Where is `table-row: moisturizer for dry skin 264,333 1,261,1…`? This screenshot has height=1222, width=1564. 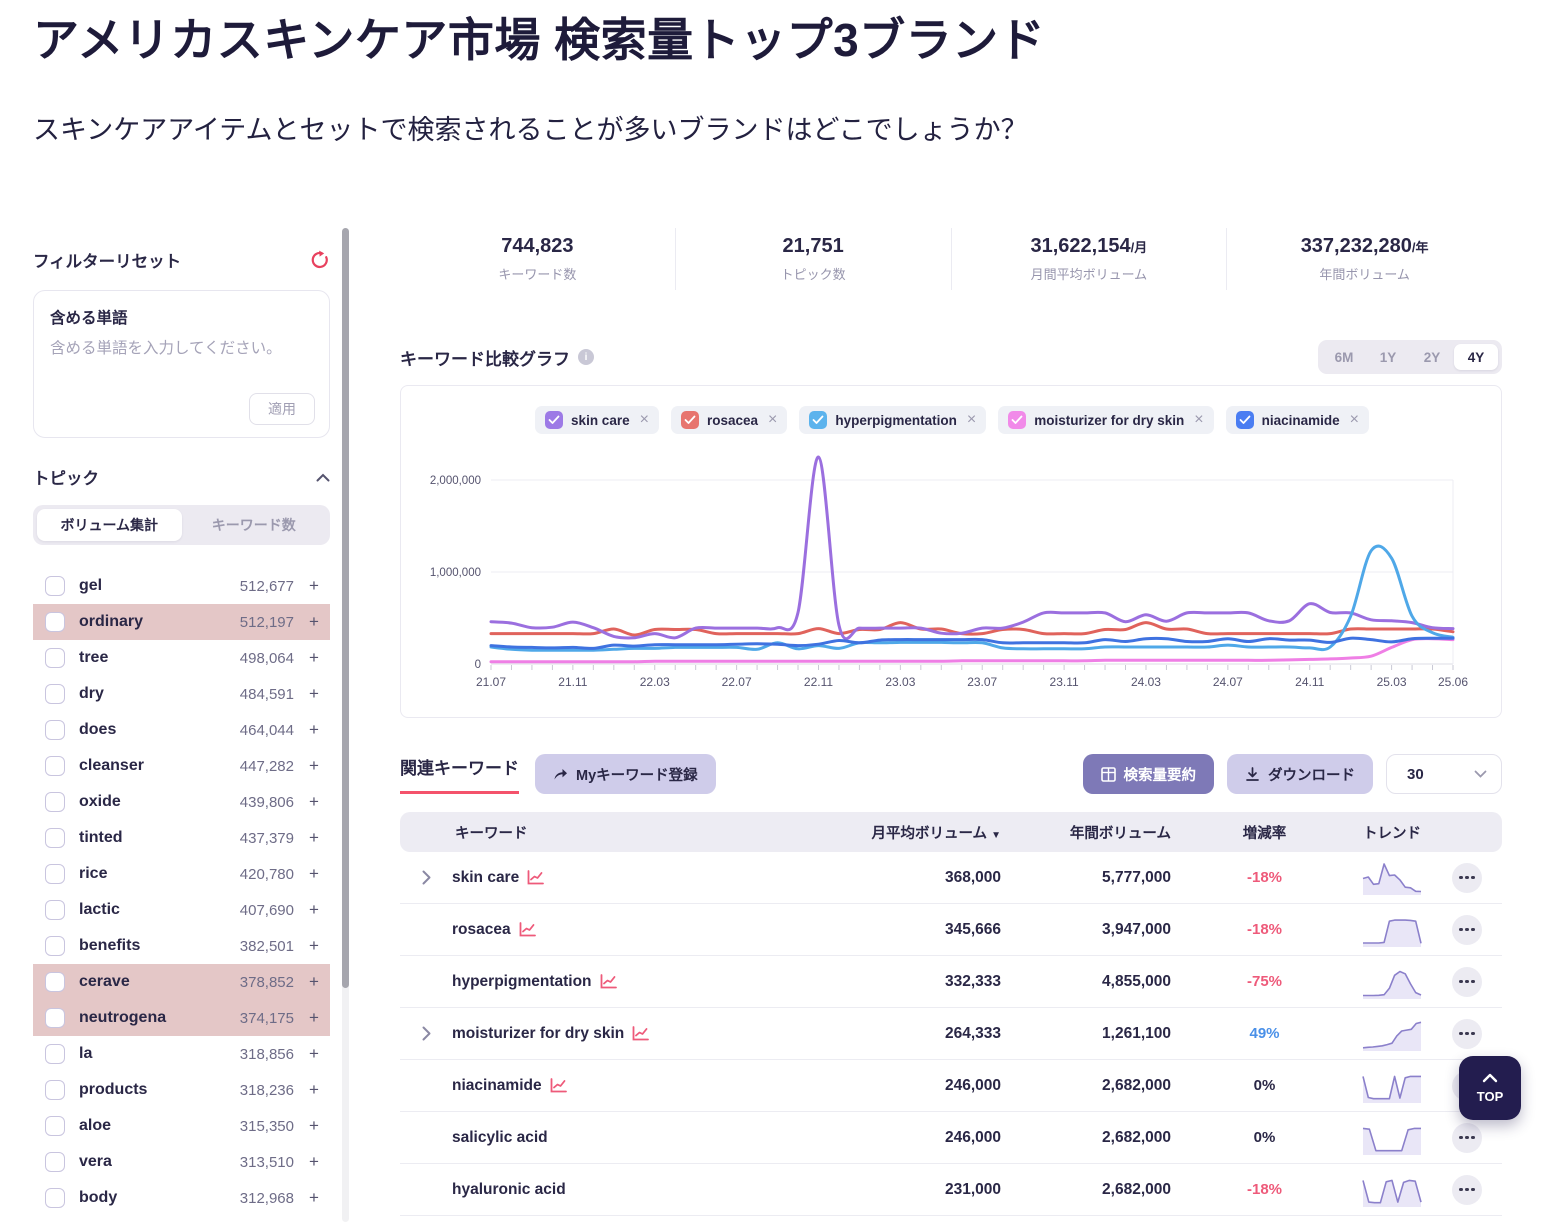 table-row: moisturizer for dry skin 264,333 1,261,1… is located at coordinates (951, 1034).